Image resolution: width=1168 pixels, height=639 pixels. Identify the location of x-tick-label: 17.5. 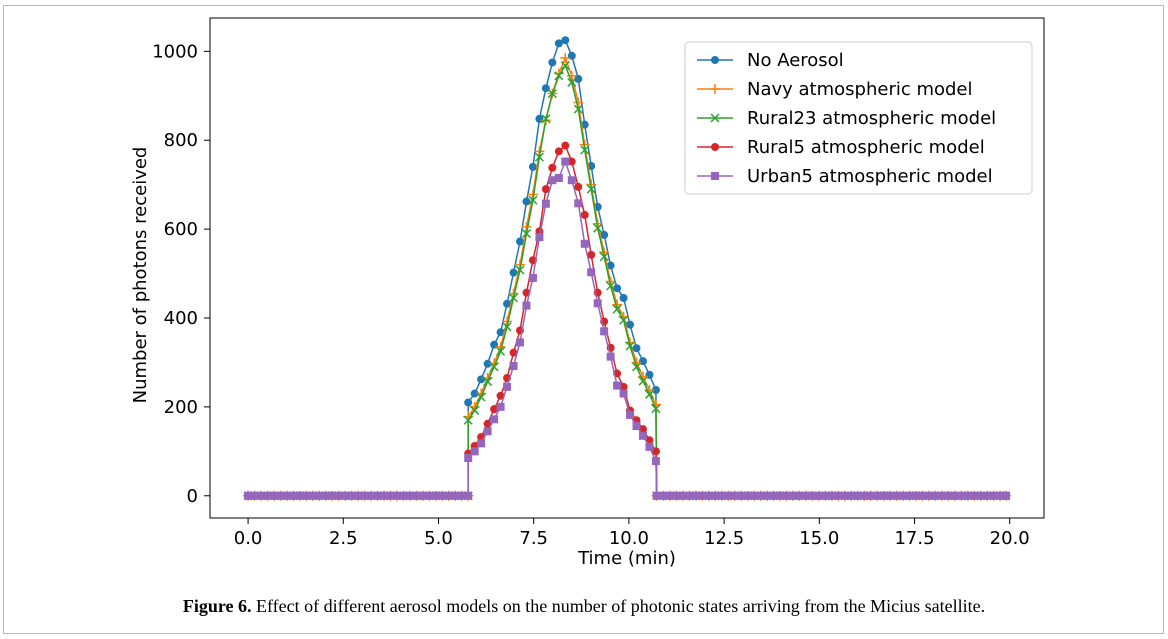
(914, 538).